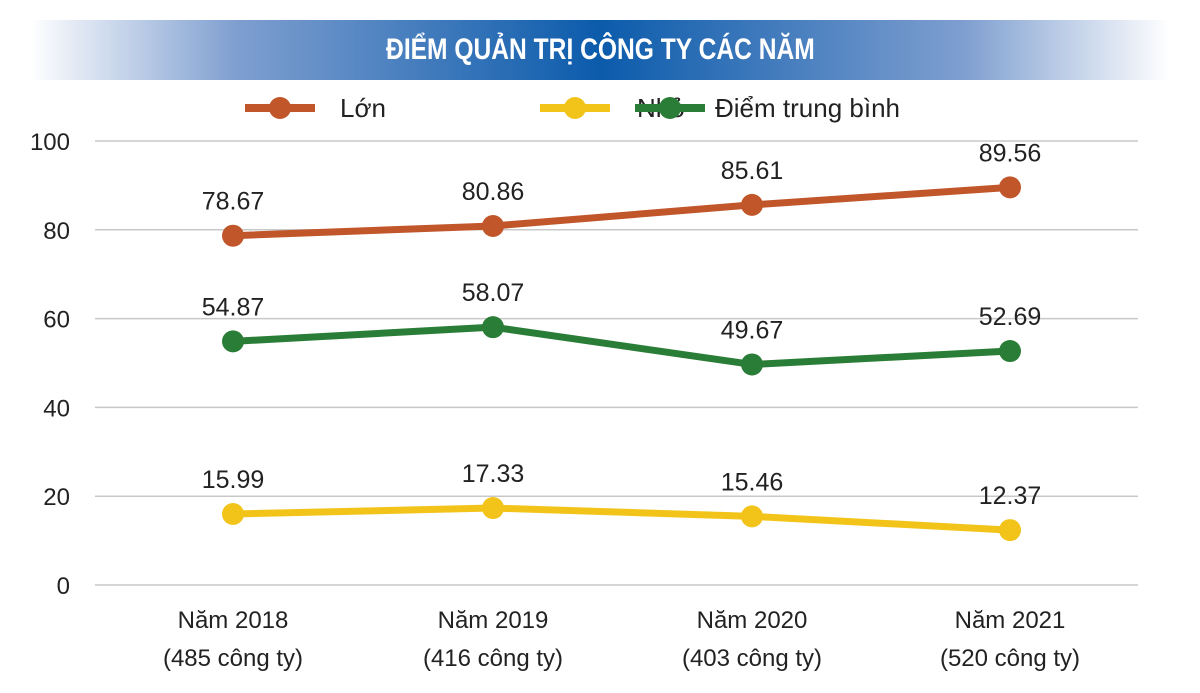  I want to click on chart-title: ĐIỂM QUẢN TRỊ CÔNG TY CÁC NĂM, so click(600, 49).